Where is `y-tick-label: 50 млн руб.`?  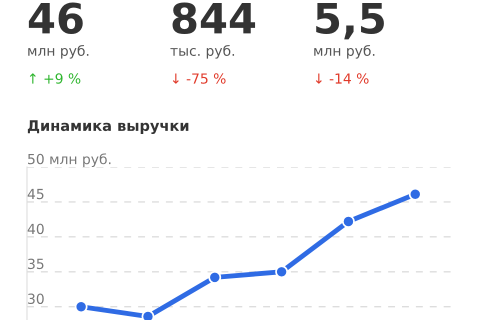 y-tick-label: 50 млн руб. is located at coordinates (69, 160).